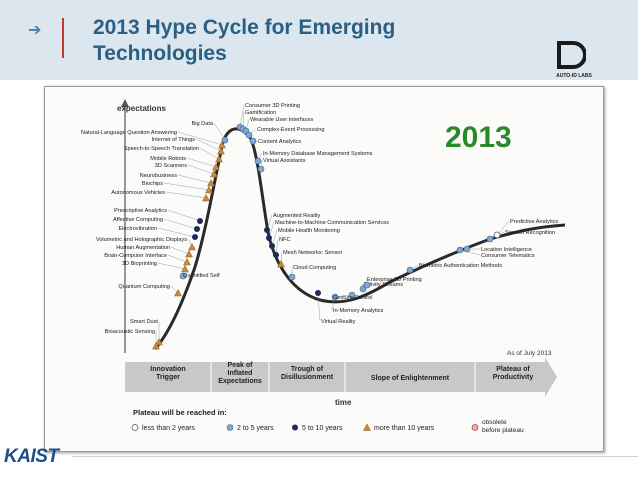  What do you see at coordinates (144, 287) in the screenshot?
I see `tech-label-quantum-computing: Quantum Computing` at bounding box center [144, 287].